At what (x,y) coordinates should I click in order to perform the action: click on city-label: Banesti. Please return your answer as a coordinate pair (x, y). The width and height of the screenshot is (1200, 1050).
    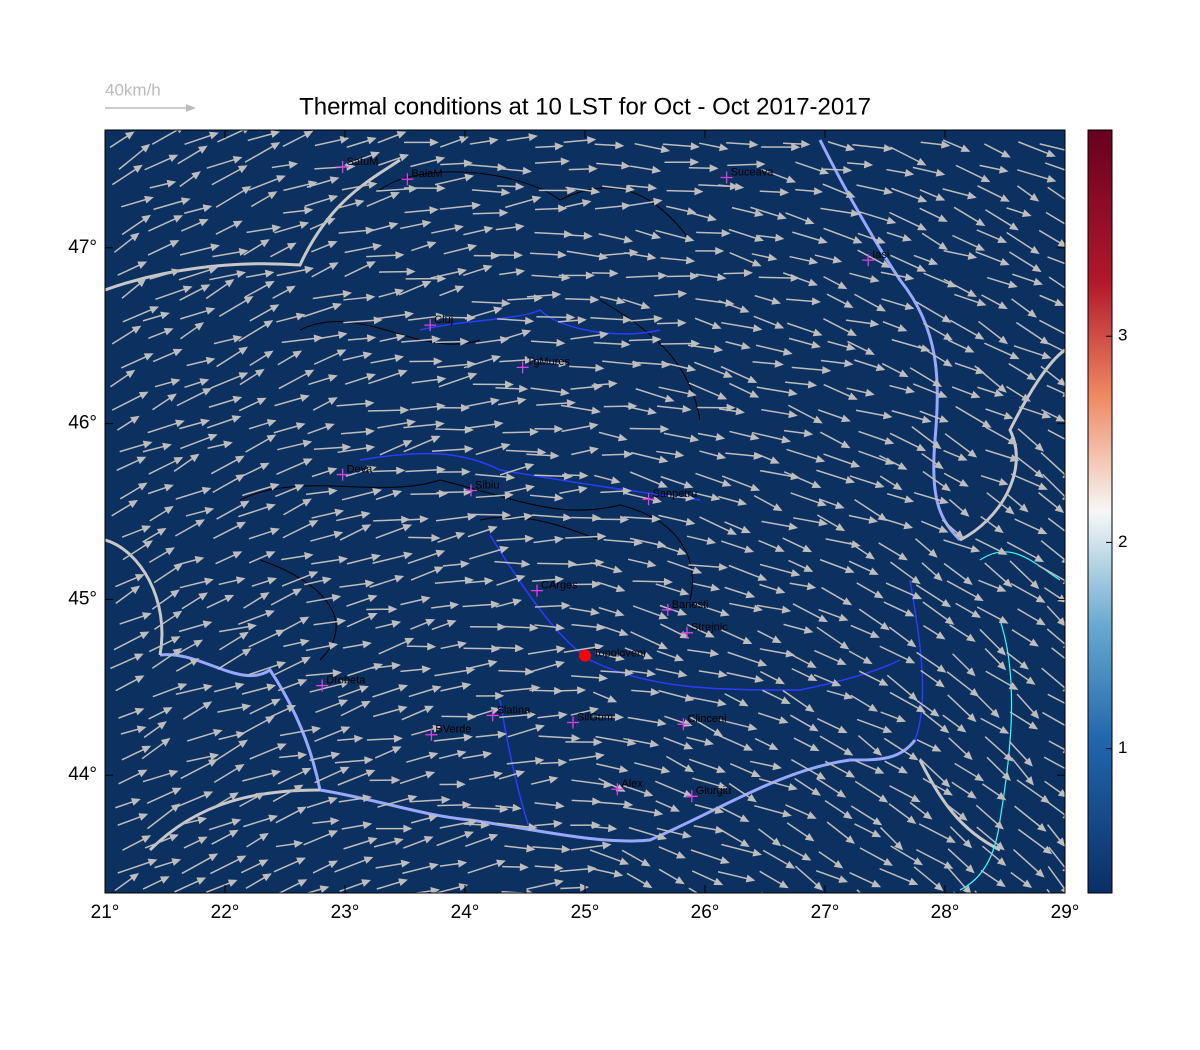
    Looking at the image, I should click on (690, 605).